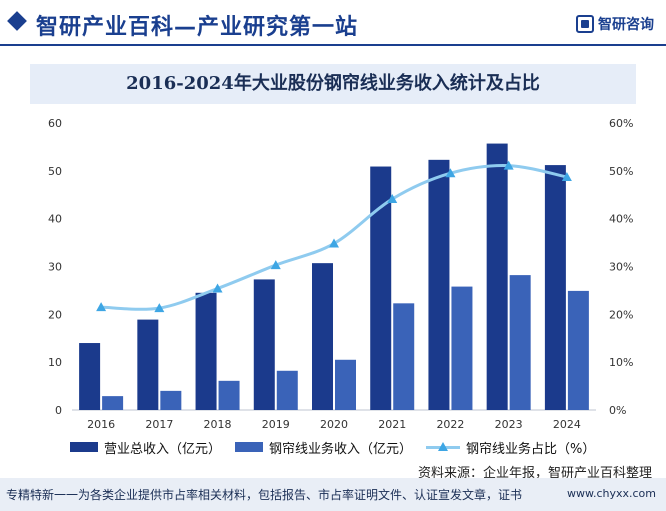  Describe the element at coordinates (58, 410) in the screenshot. I see `y-left-tick-label: 0` at that location.